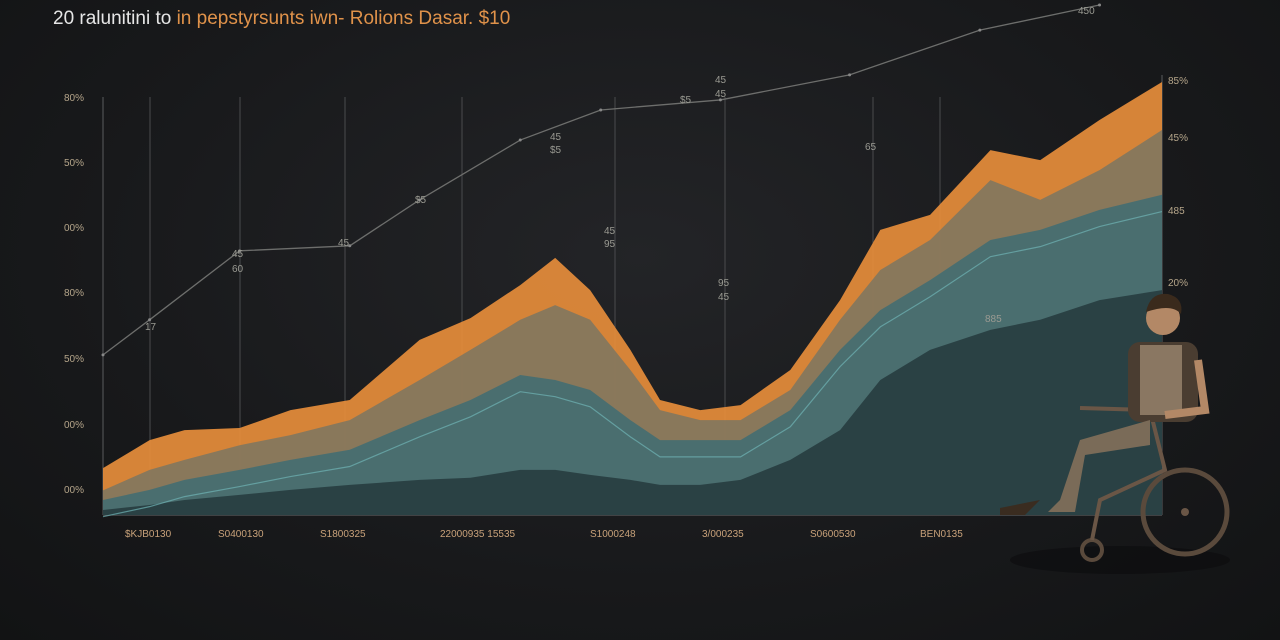 The height and width of the screenshot is (640, 1280). What do you see at coordinates (613, 534) in the screenshot?
I see `x-tick: S1000248` at bounding box center [613, 534].